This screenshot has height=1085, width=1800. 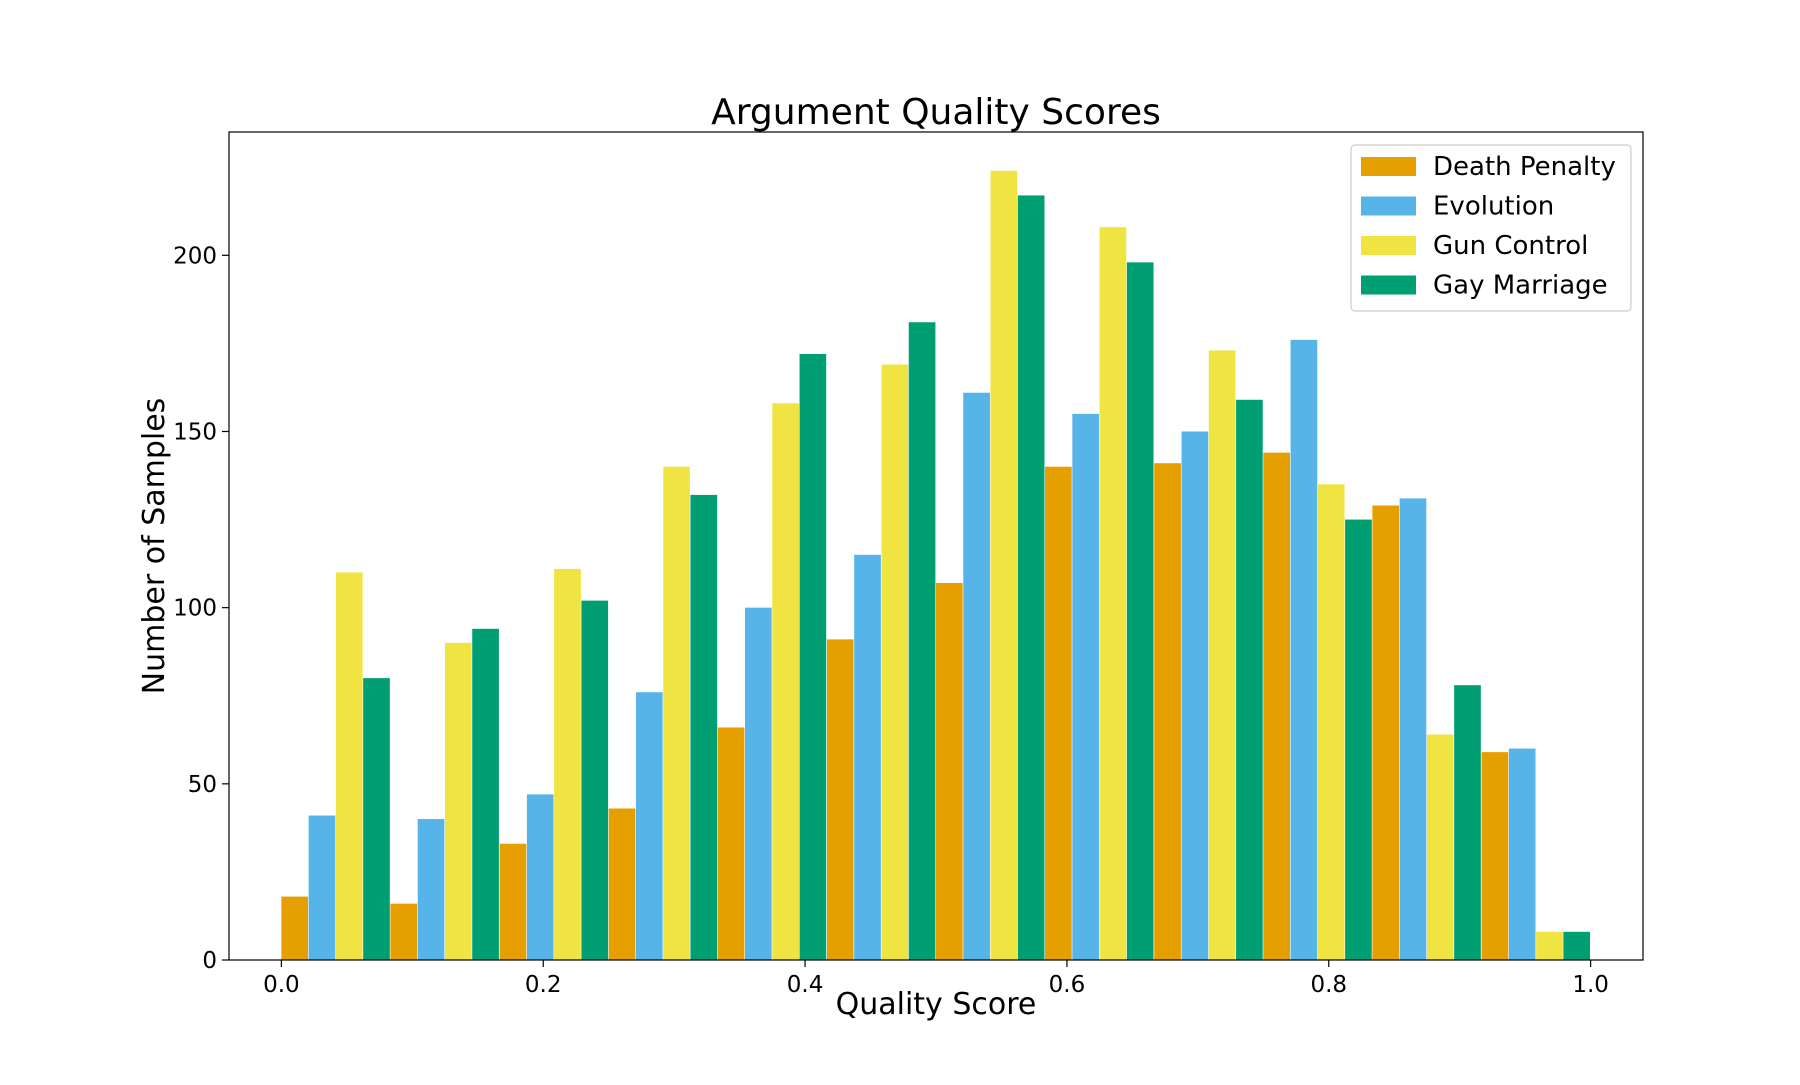 I want to click on y-axis-label: Number of Samples, so click(x=154, y=546).